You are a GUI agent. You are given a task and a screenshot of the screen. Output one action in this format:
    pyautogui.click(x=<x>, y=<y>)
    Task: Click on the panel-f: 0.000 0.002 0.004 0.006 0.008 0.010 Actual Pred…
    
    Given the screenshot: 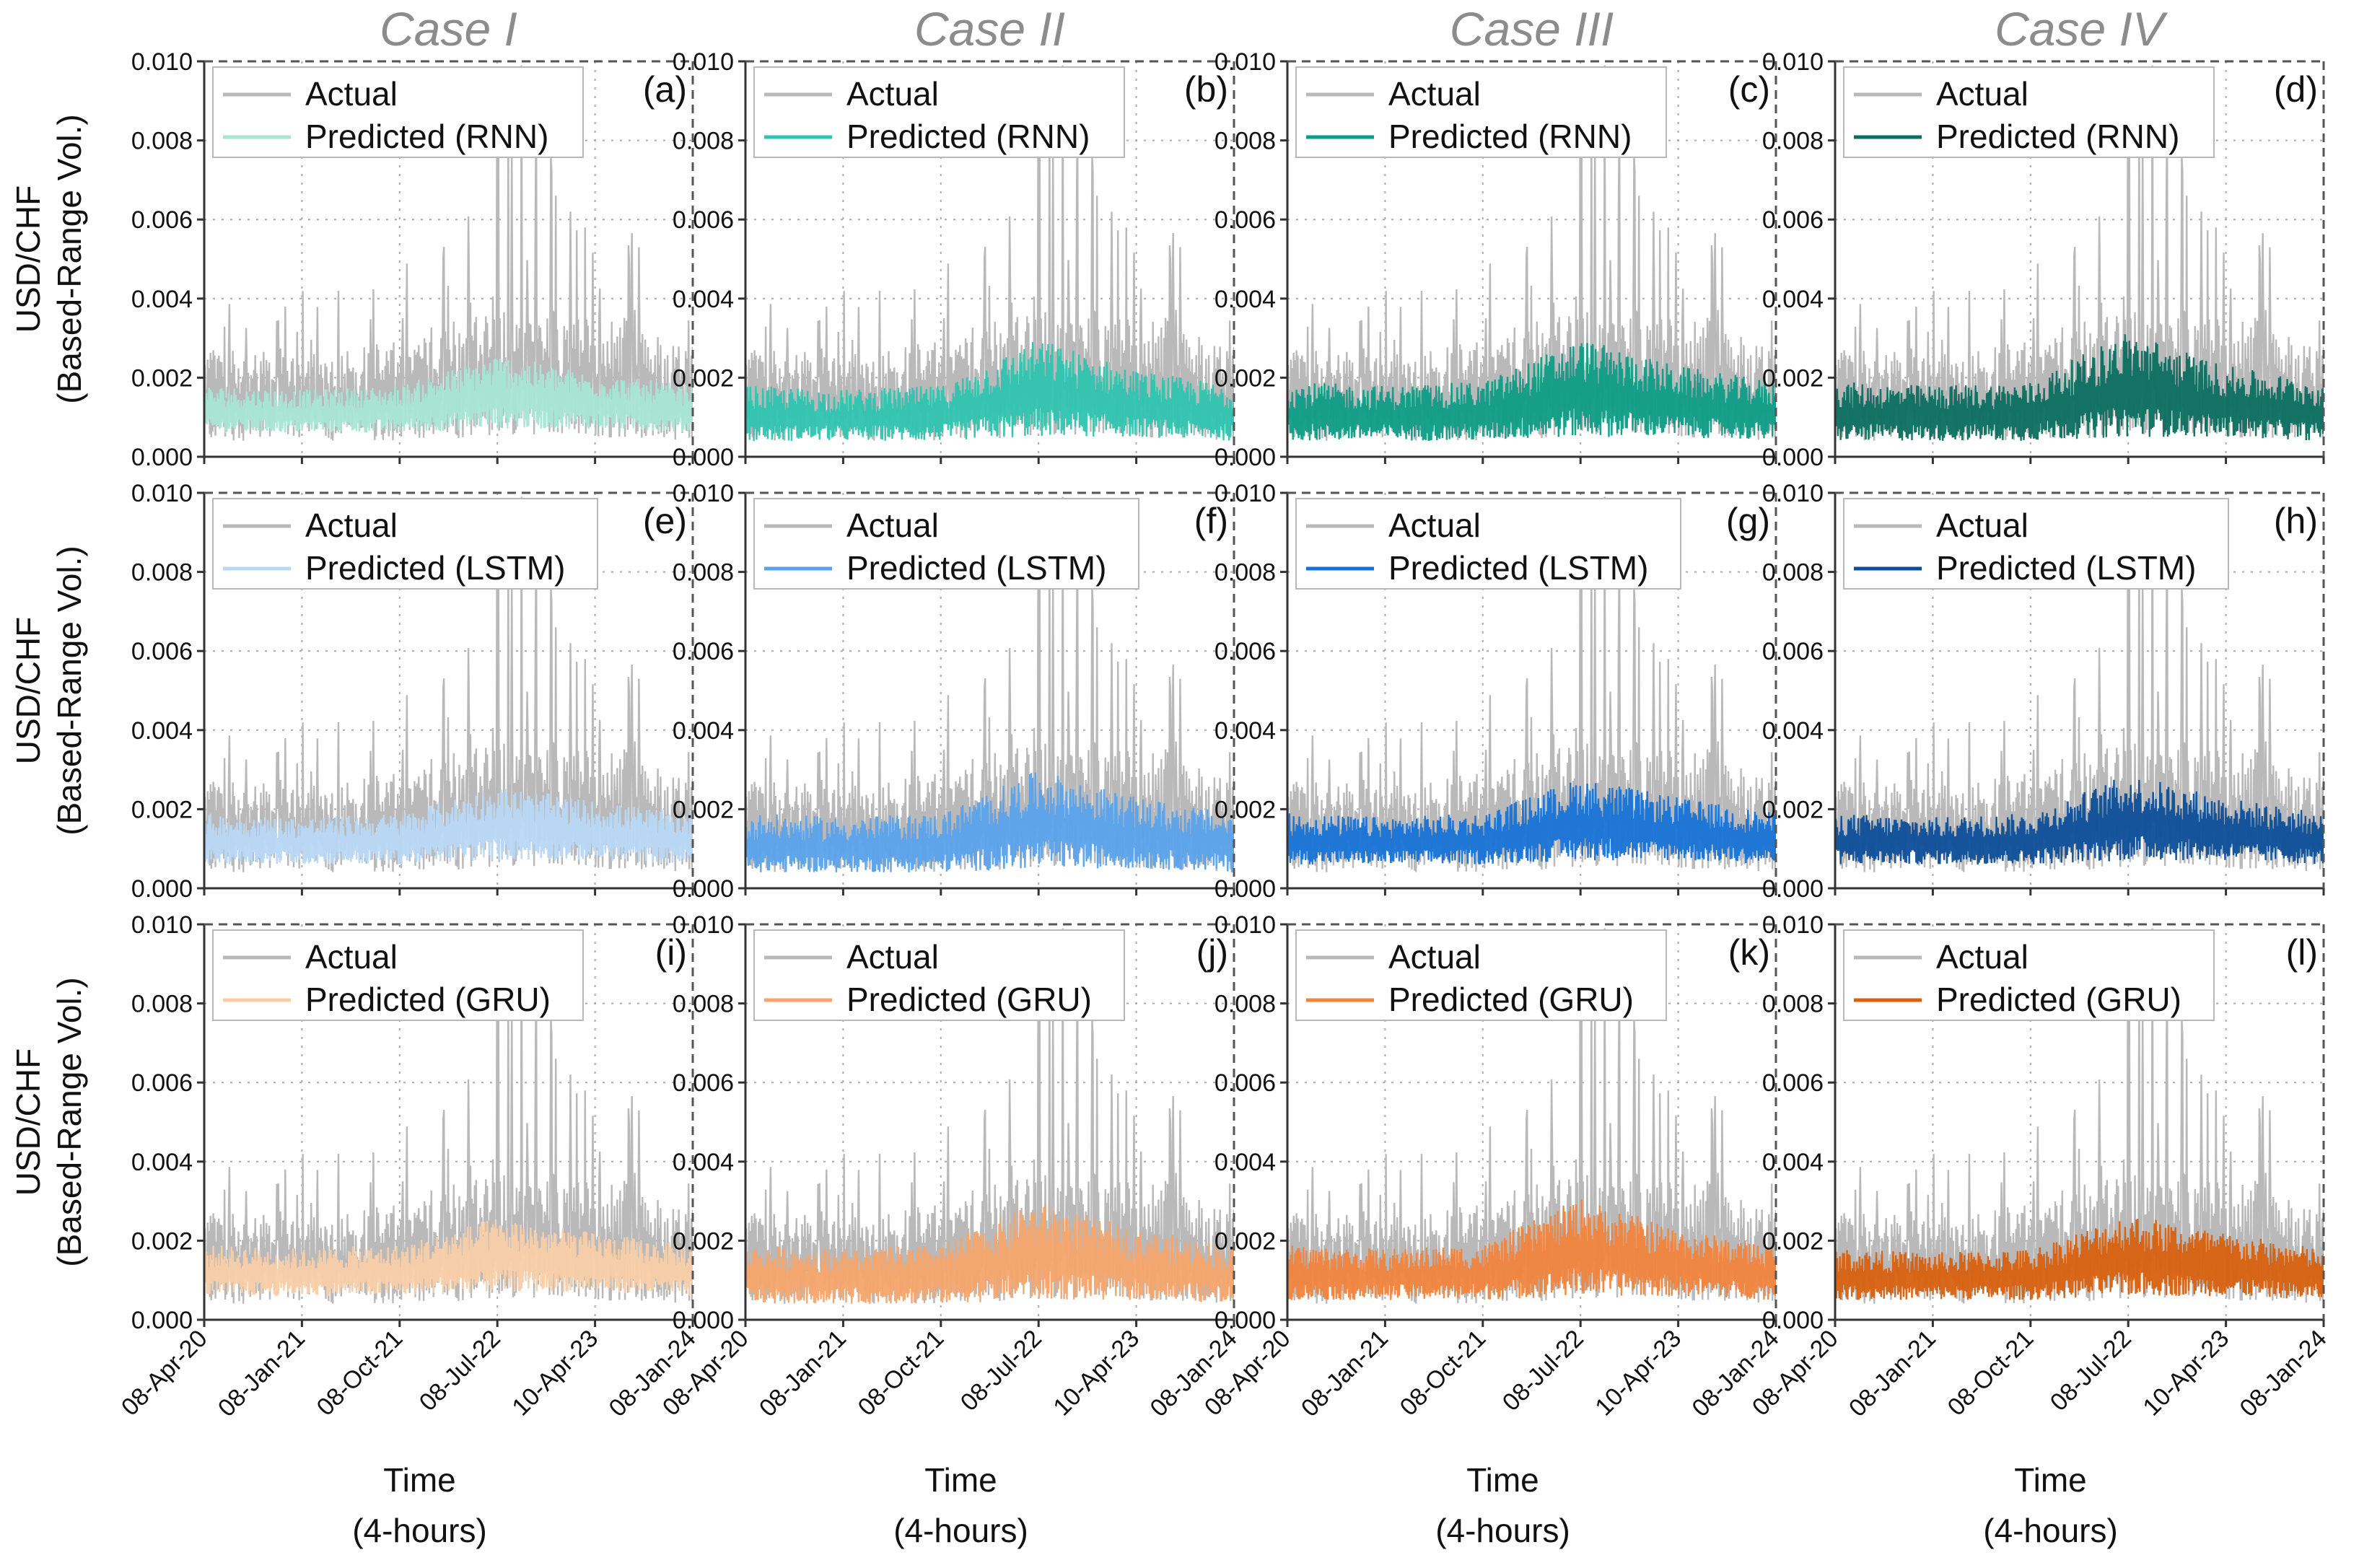 What is the action you would take?
    pyautogui.click(x=954, y=691)
    